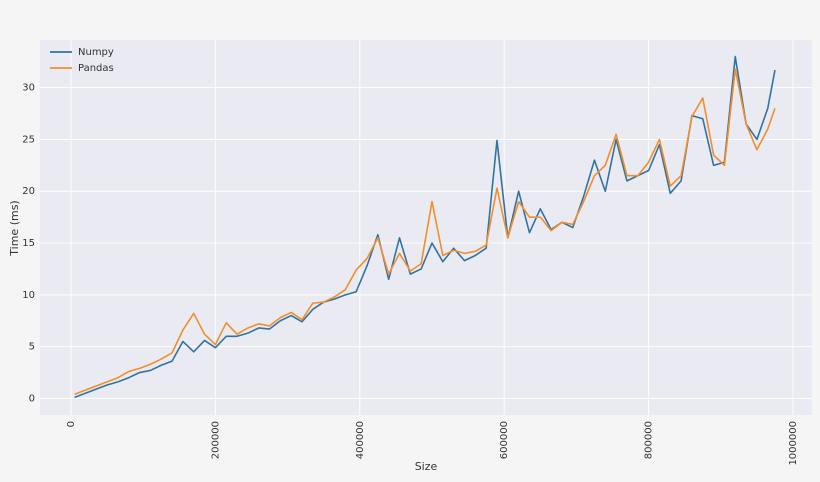  Describe the element at coordinates (360, 440) in the screenshot. I see `x-tick-label: 400000` at that location.